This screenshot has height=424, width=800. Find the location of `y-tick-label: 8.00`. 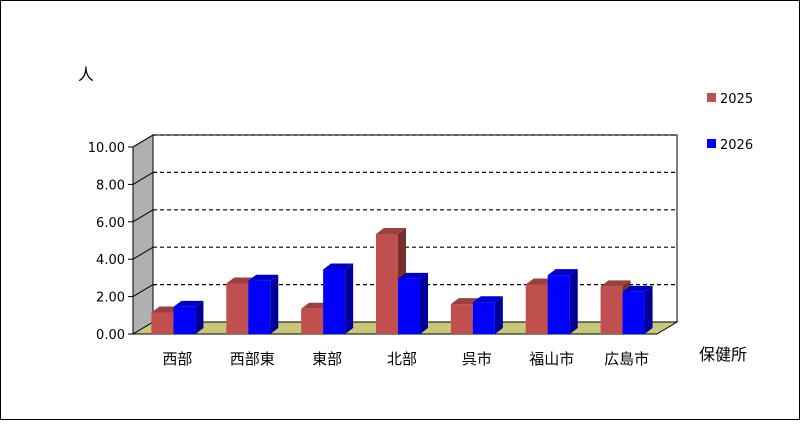

y-tick-label: 8.00 is located at coordinates (110, 185).